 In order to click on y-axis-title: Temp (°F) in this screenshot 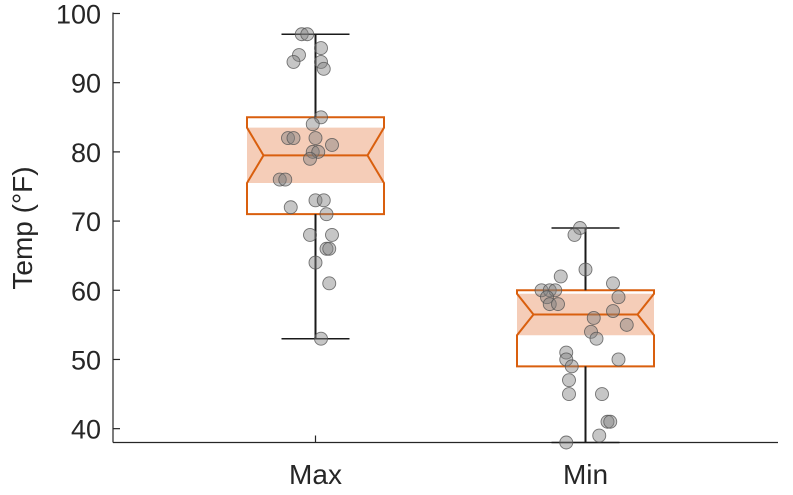, I will do `click(22, 227)`.